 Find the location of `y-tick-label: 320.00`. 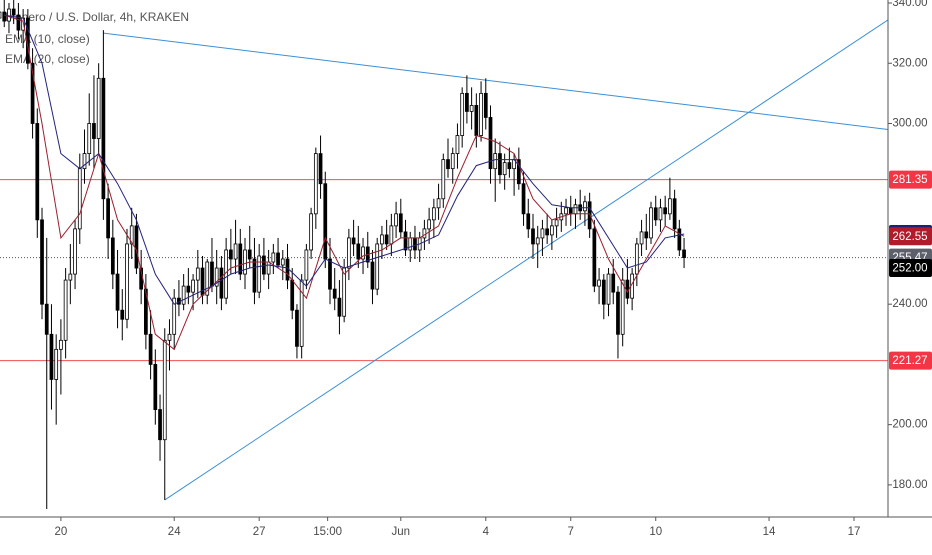

y-tick-label: 320.00 is located at coordinates (909, 63).